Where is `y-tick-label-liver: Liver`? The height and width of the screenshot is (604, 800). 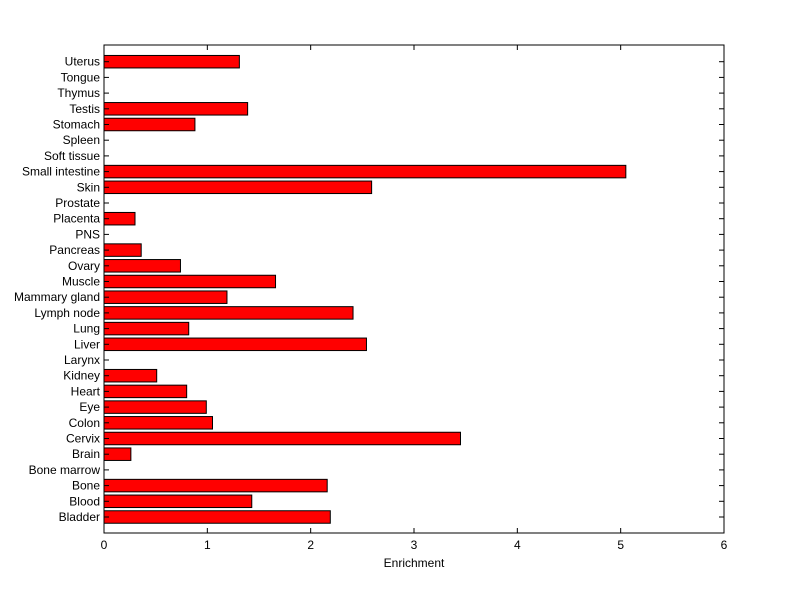
y-tick-label-liver: Liver is located at coordinates (87, 344).